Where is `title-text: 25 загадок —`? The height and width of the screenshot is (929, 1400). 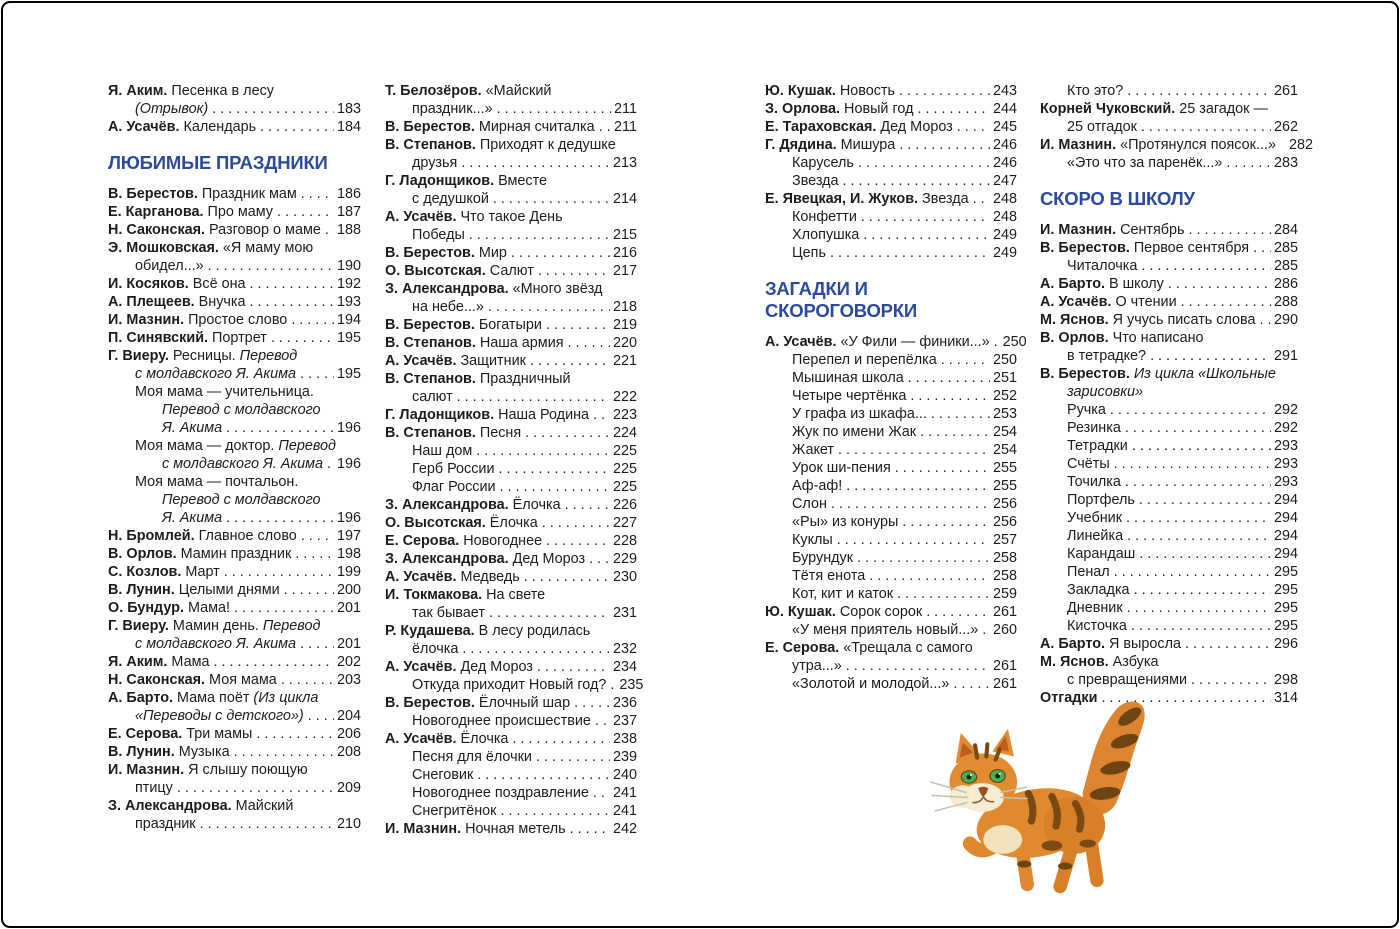 title-text: 25 загадок — is located at coordinates (1221, 109).